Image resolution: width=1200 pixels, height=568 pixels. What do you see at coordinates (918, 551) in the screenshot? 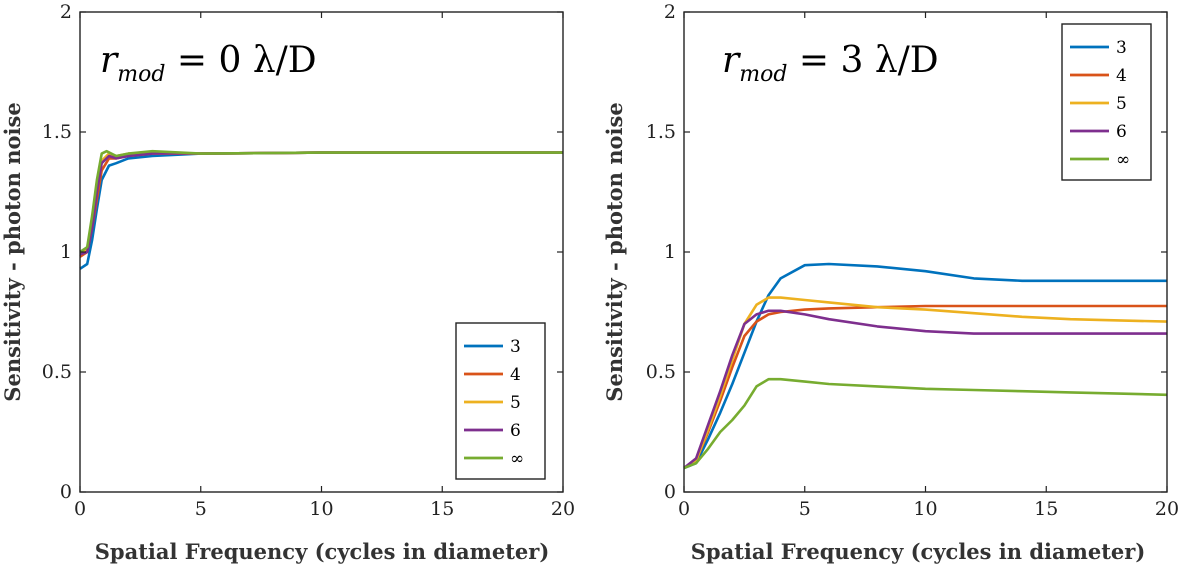
I see `right-x-axis-label: Spatial Frequency (cycles in diameter)` at bounding box center [918, 551].